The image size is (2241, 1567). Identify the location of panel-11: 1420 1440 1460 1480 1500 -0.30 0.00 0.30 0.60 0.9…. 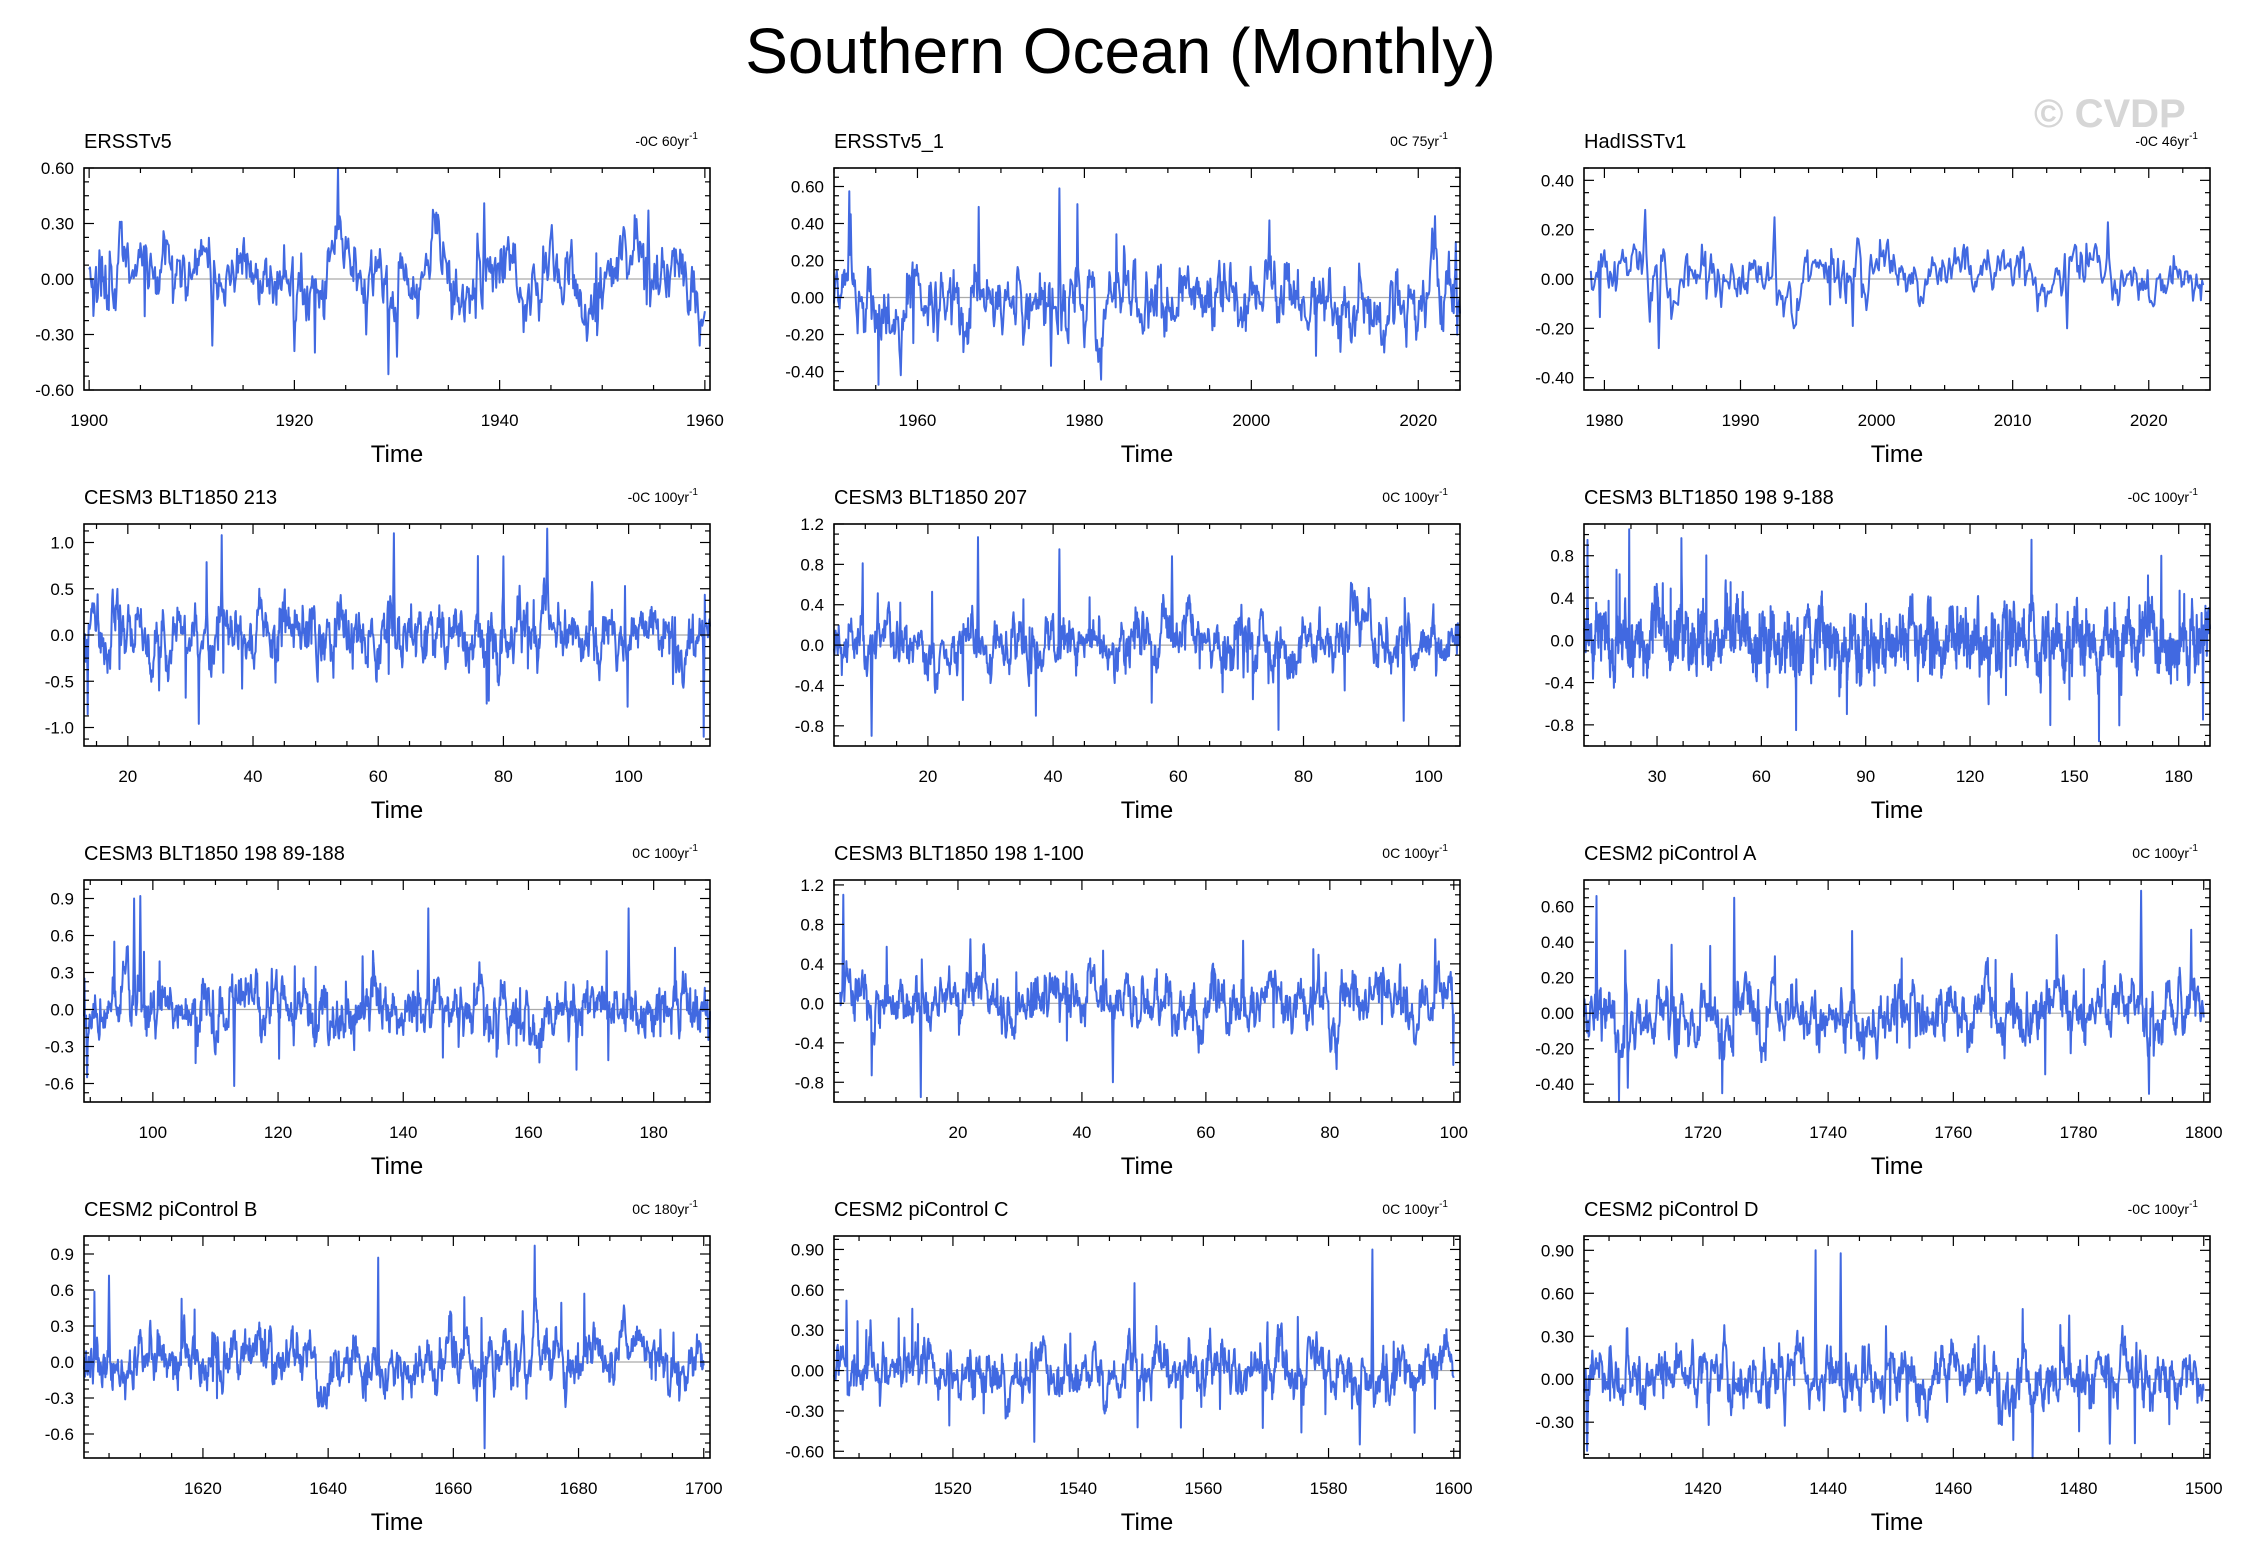
(1878, 1367).